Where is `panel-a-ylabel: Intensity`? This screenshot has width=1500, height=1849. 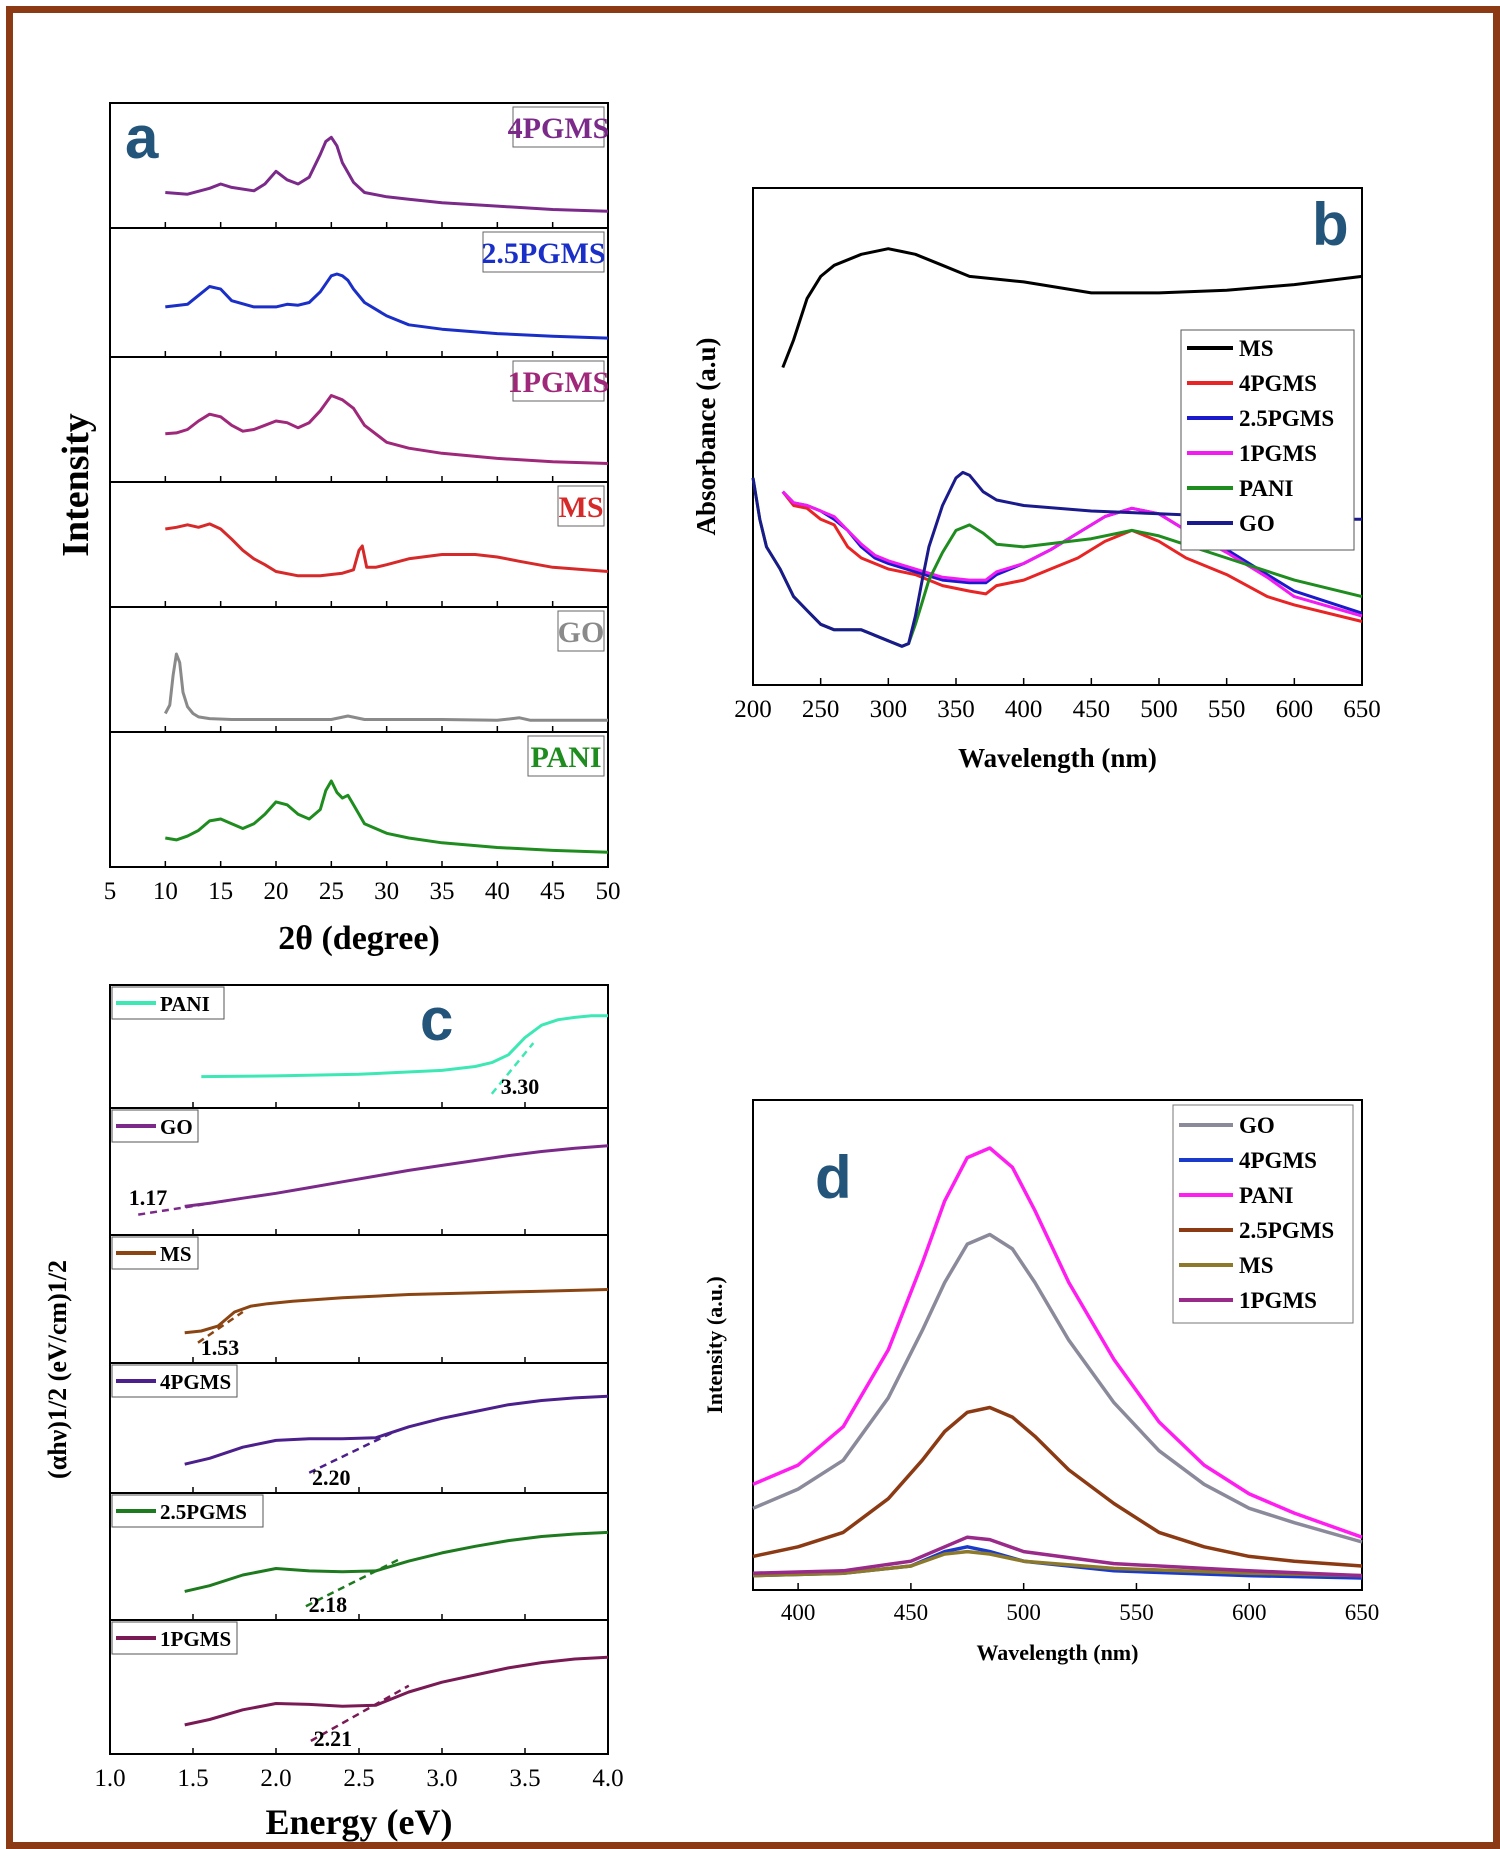 panel-a-ylabel: Intensity is located at coordinates (76, 485).